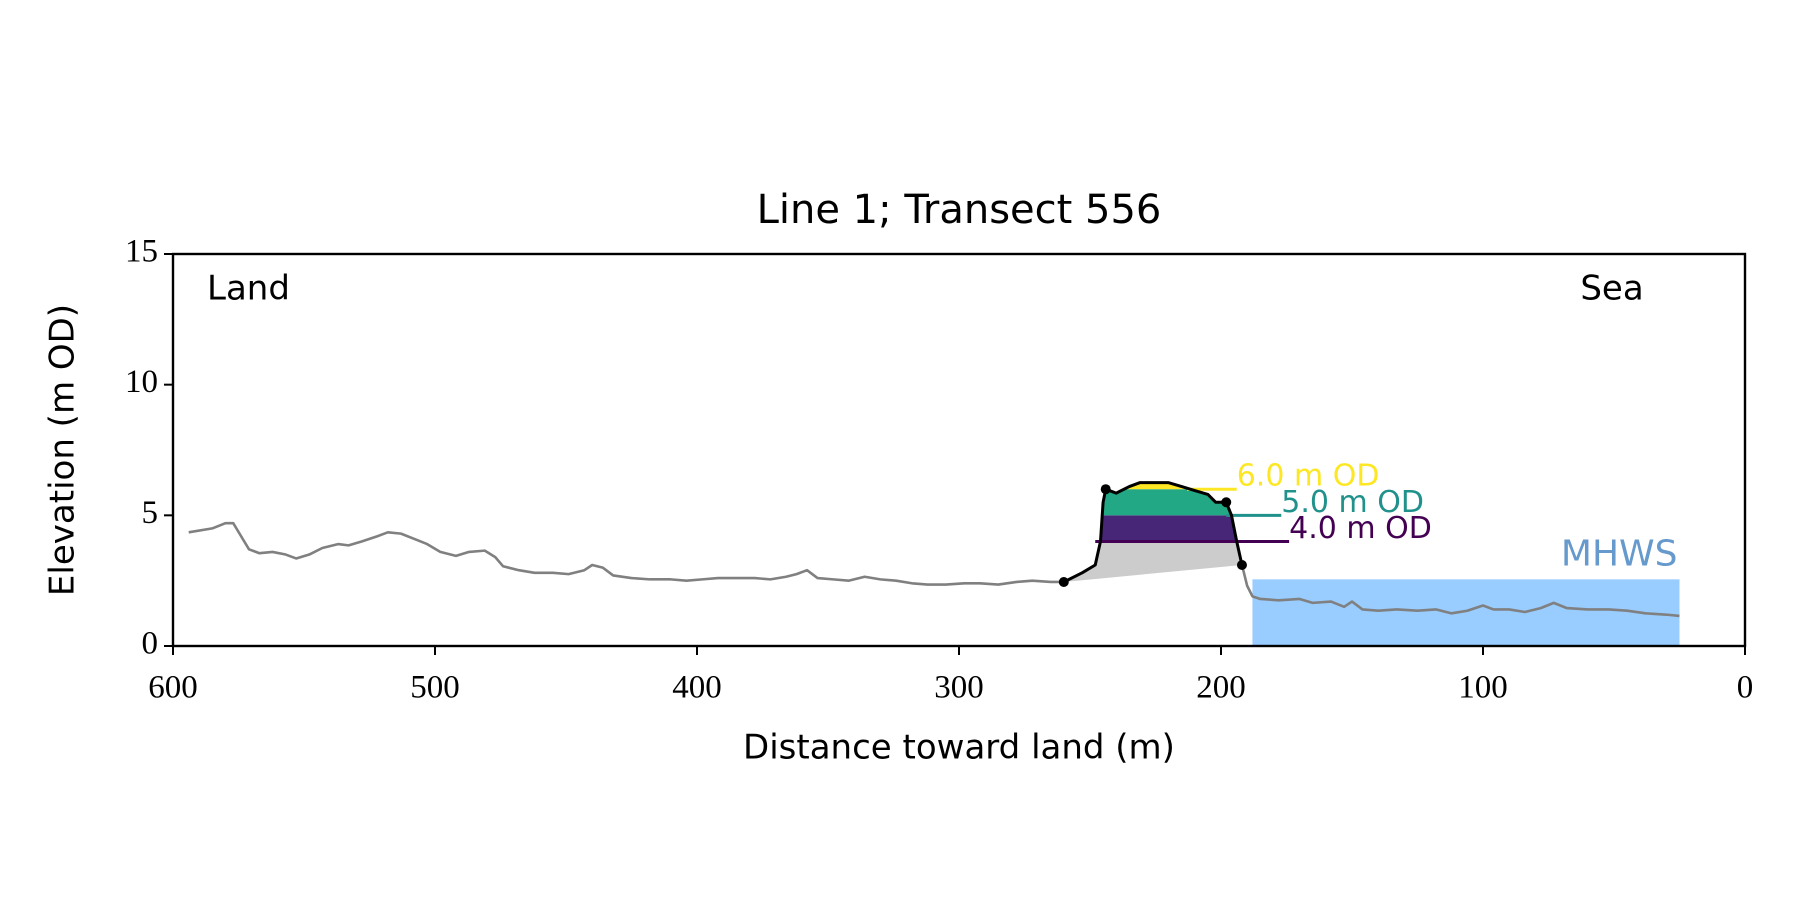 The width and height of the screenshot is (1800, 904). What do you see at coordinates (1483, 688) in the screenshot?
I see `x-tick-label: 100` at bounding box center [1483, 688].